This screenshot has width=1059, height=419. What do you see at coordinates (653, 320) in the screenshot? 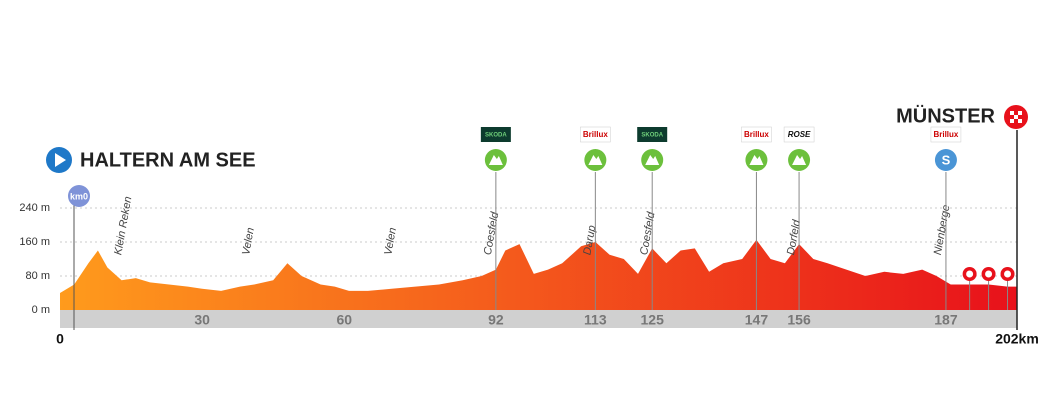
I see `x-tick-label: 125` at bounding box center [653, 320].